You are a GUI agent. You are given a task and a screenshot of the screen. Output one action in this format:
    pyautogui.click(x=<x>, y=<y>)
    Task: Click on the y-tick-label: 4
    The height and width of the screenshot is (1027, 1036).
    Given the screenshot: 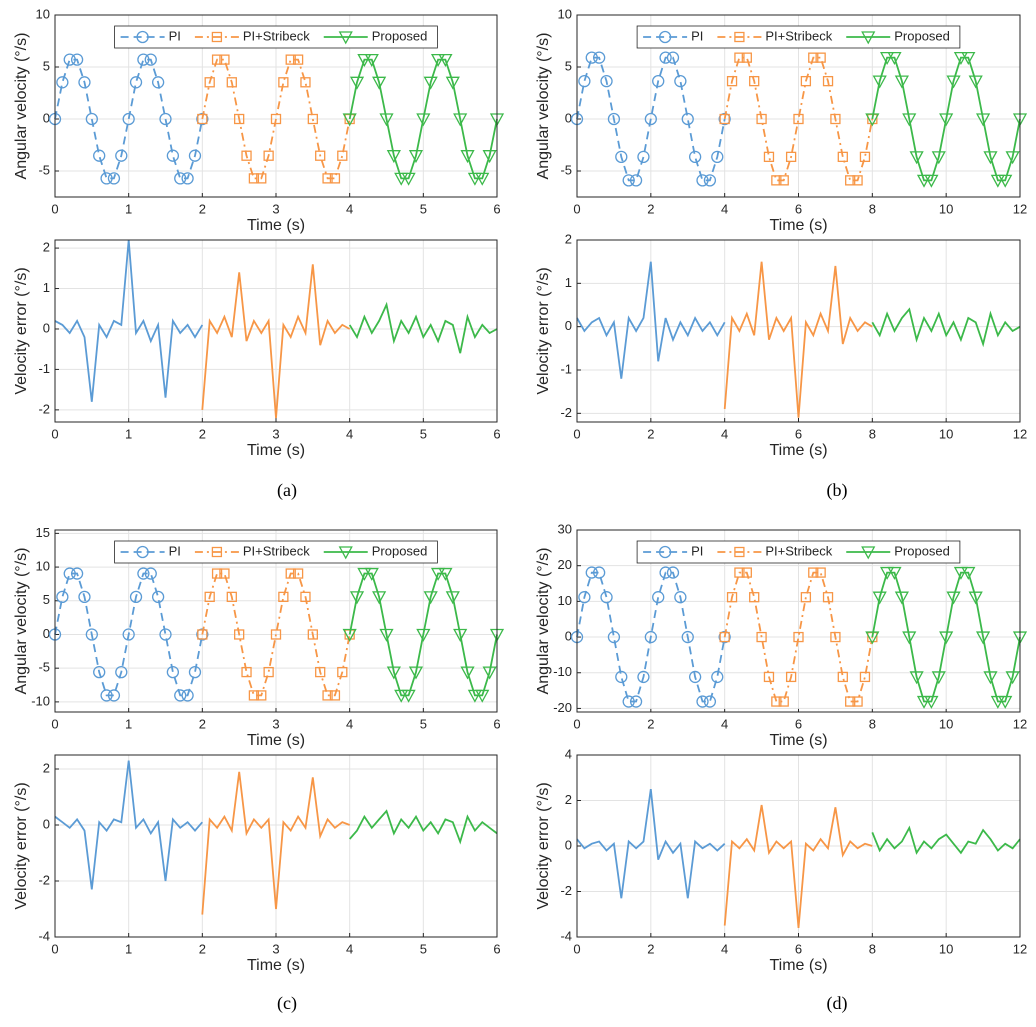 What is the action you would take?
    pyautogui.click(x=568, y=753)
    